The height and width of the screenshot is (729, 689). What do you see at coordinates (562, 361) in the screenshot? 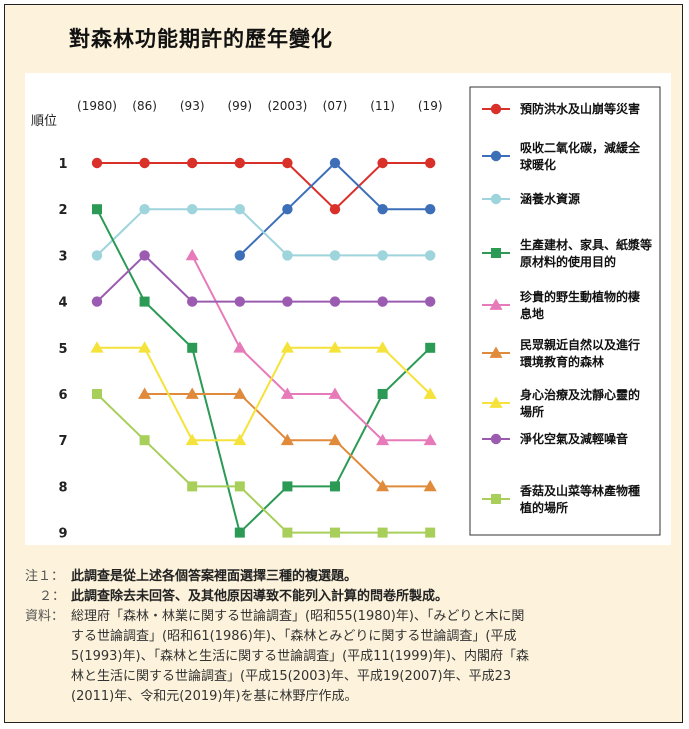
I see `legend-label: 環境教育的森林` at bounding box center [562, 361].